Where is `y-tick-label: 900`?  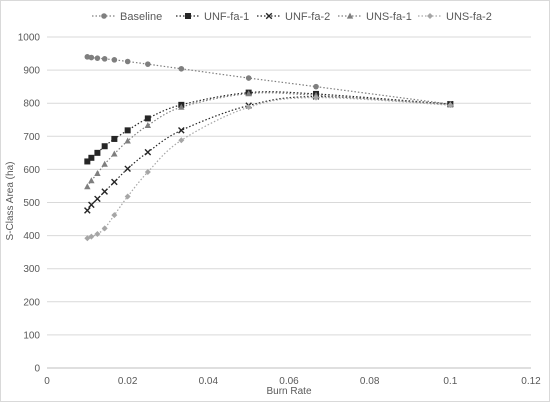
y-tick-label: 900 is located at coordinates (31, 71).